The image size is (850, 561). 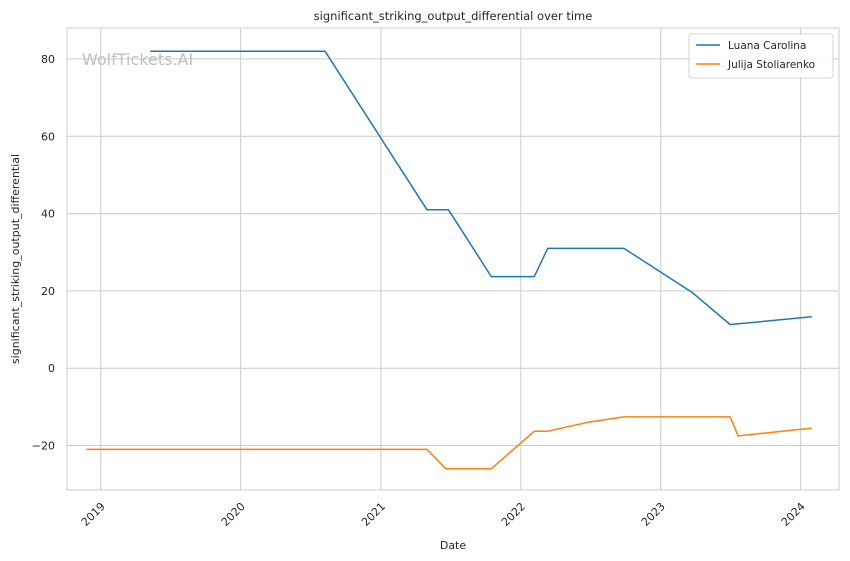 What do you see at coordinates (137, 59) in the screenshot?
I see `watermark: WolfTickets.AI` at bounding box center [137, 59].